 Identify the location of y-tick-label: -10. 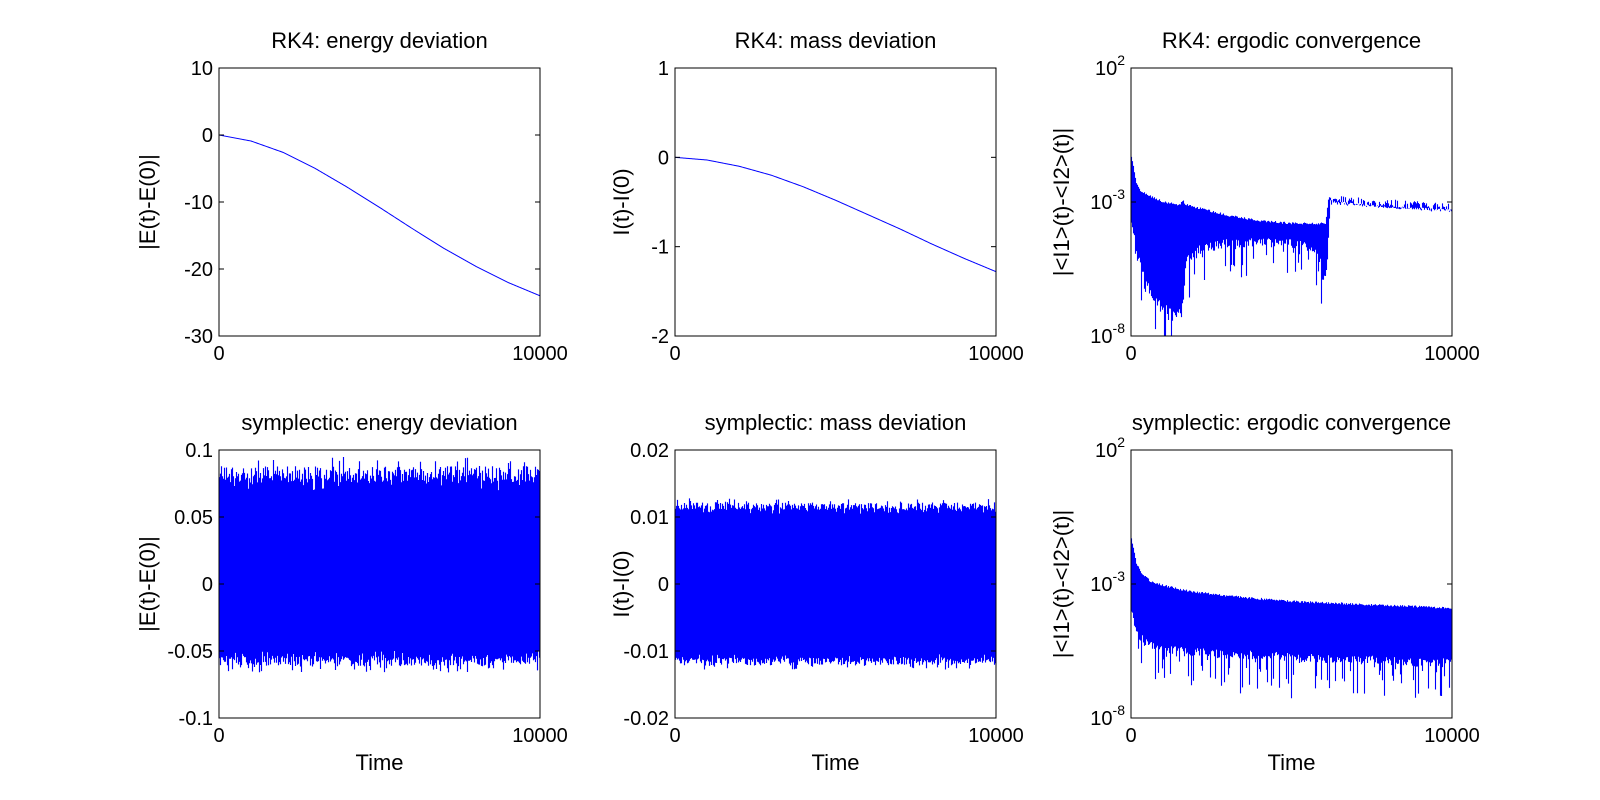
(198, 203).